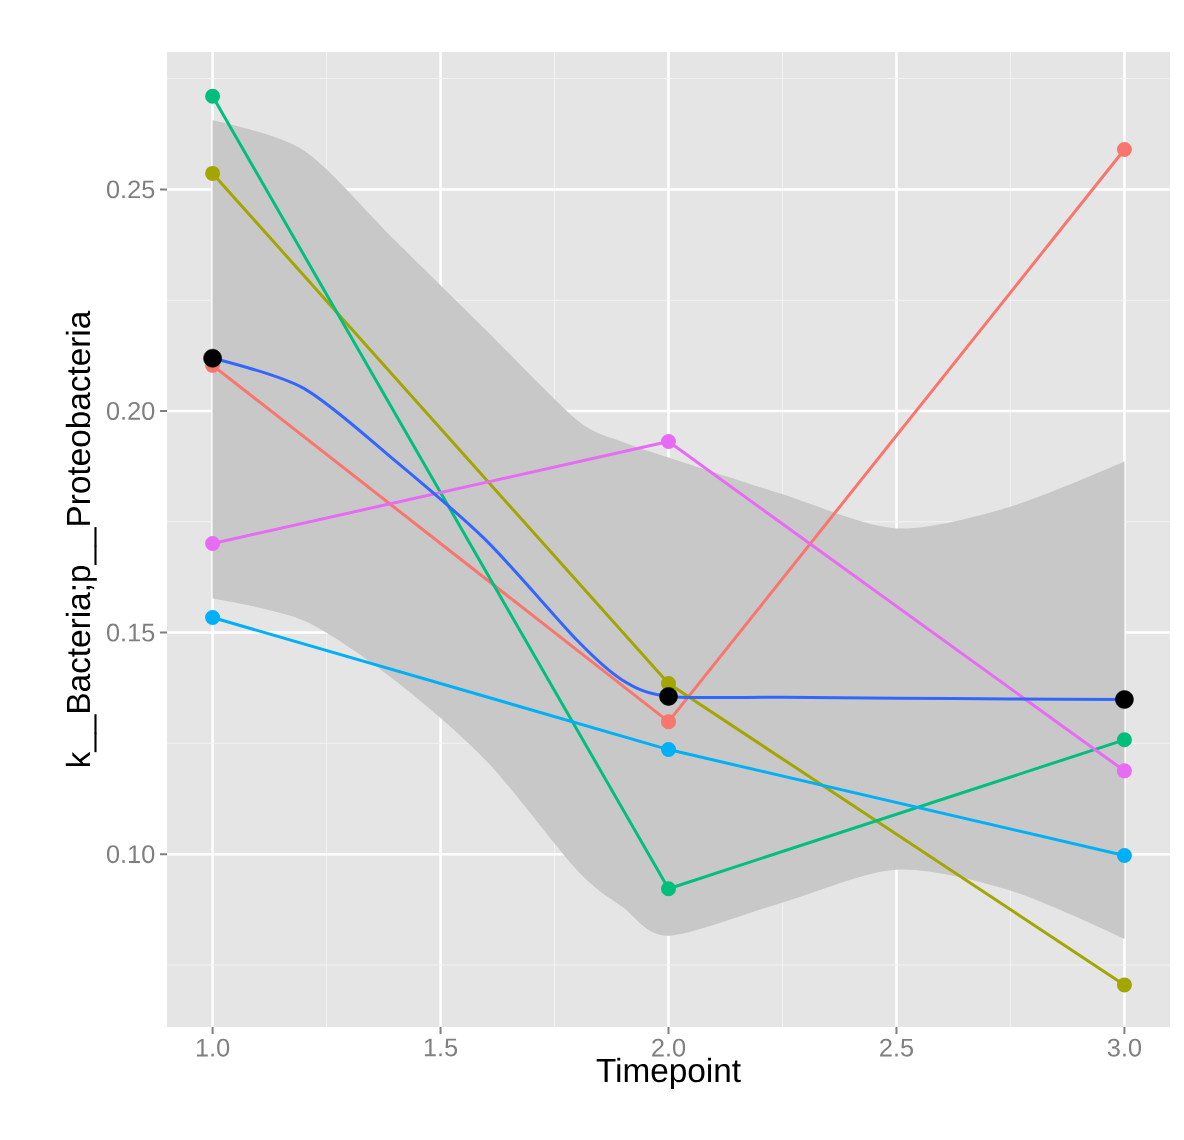 The image size is (1184, 1140). I want to click on x-axis-title: Timepoint, so click(668, 1073).